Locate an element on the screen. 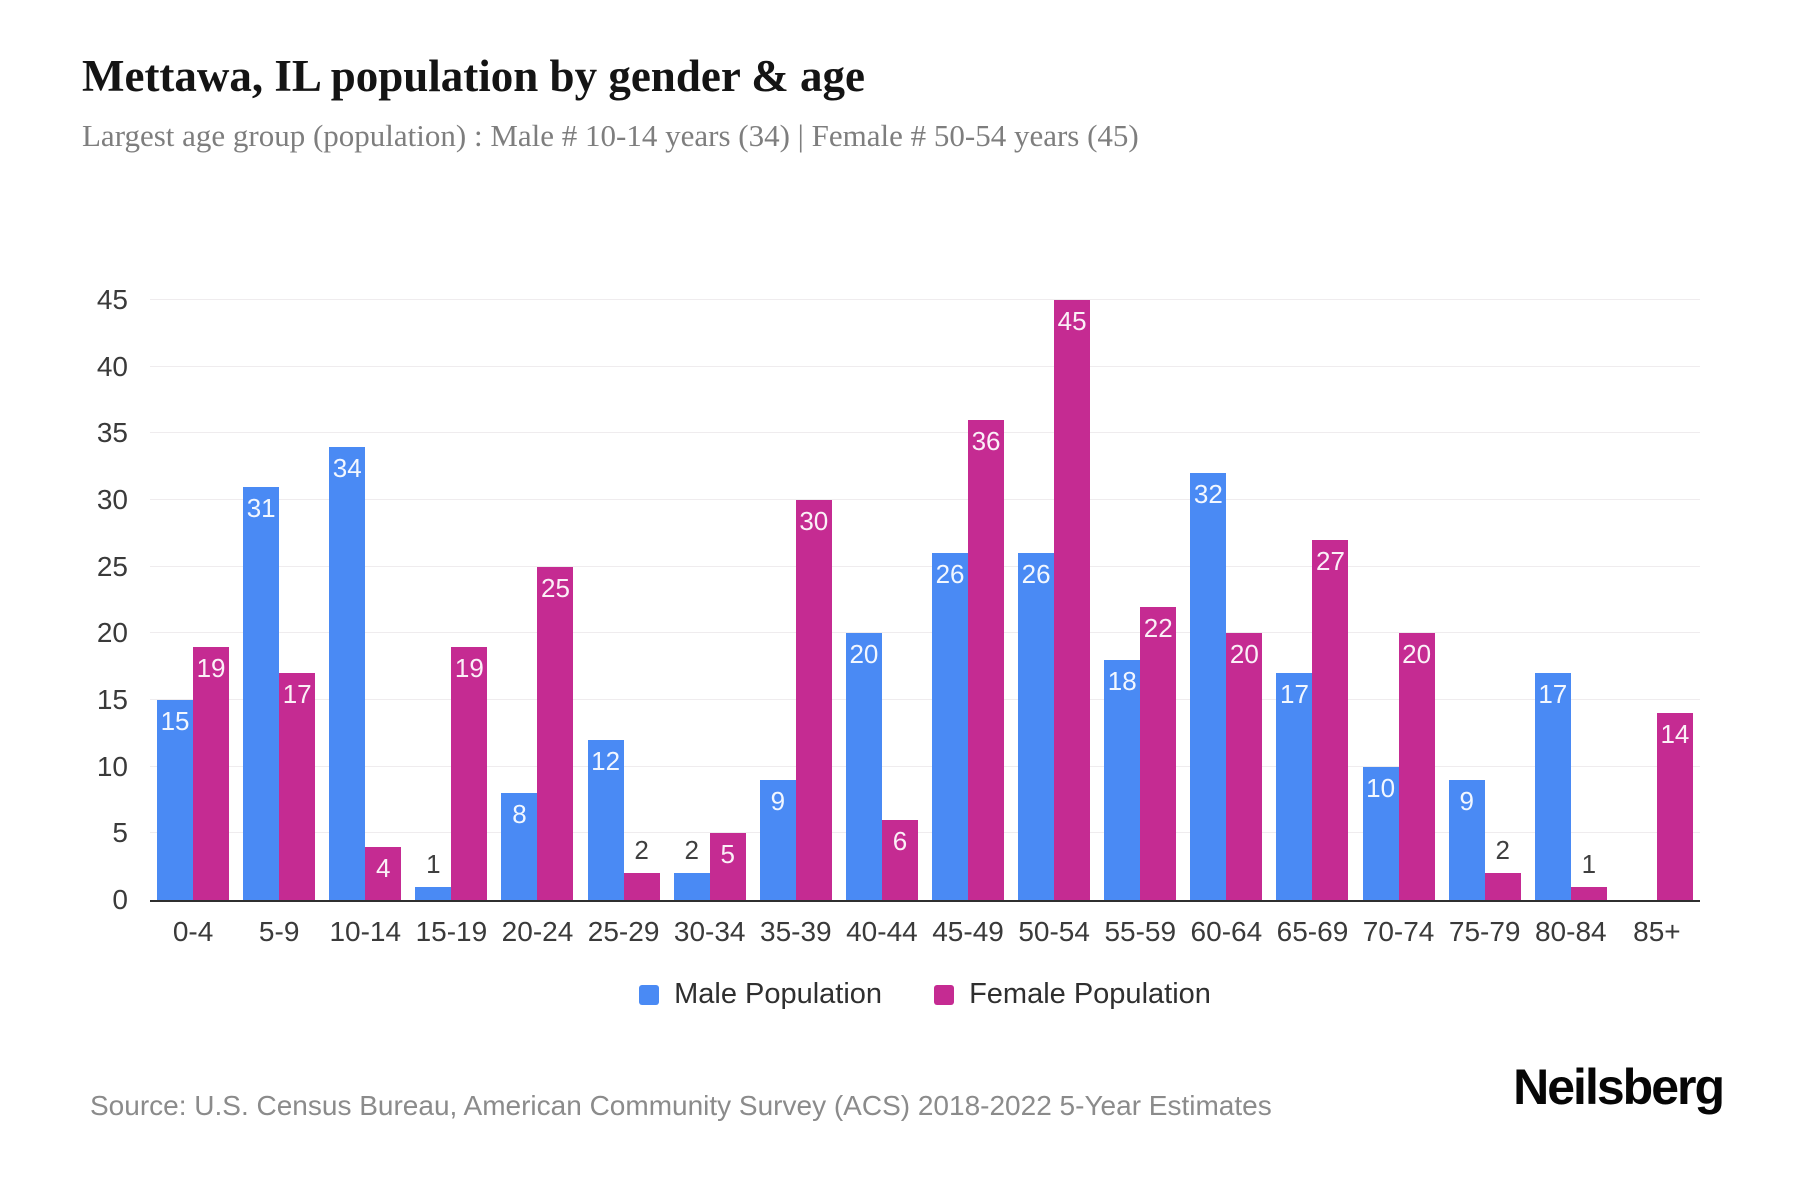  bar-female-85+: 14 is located at coordinates (1674, 806).